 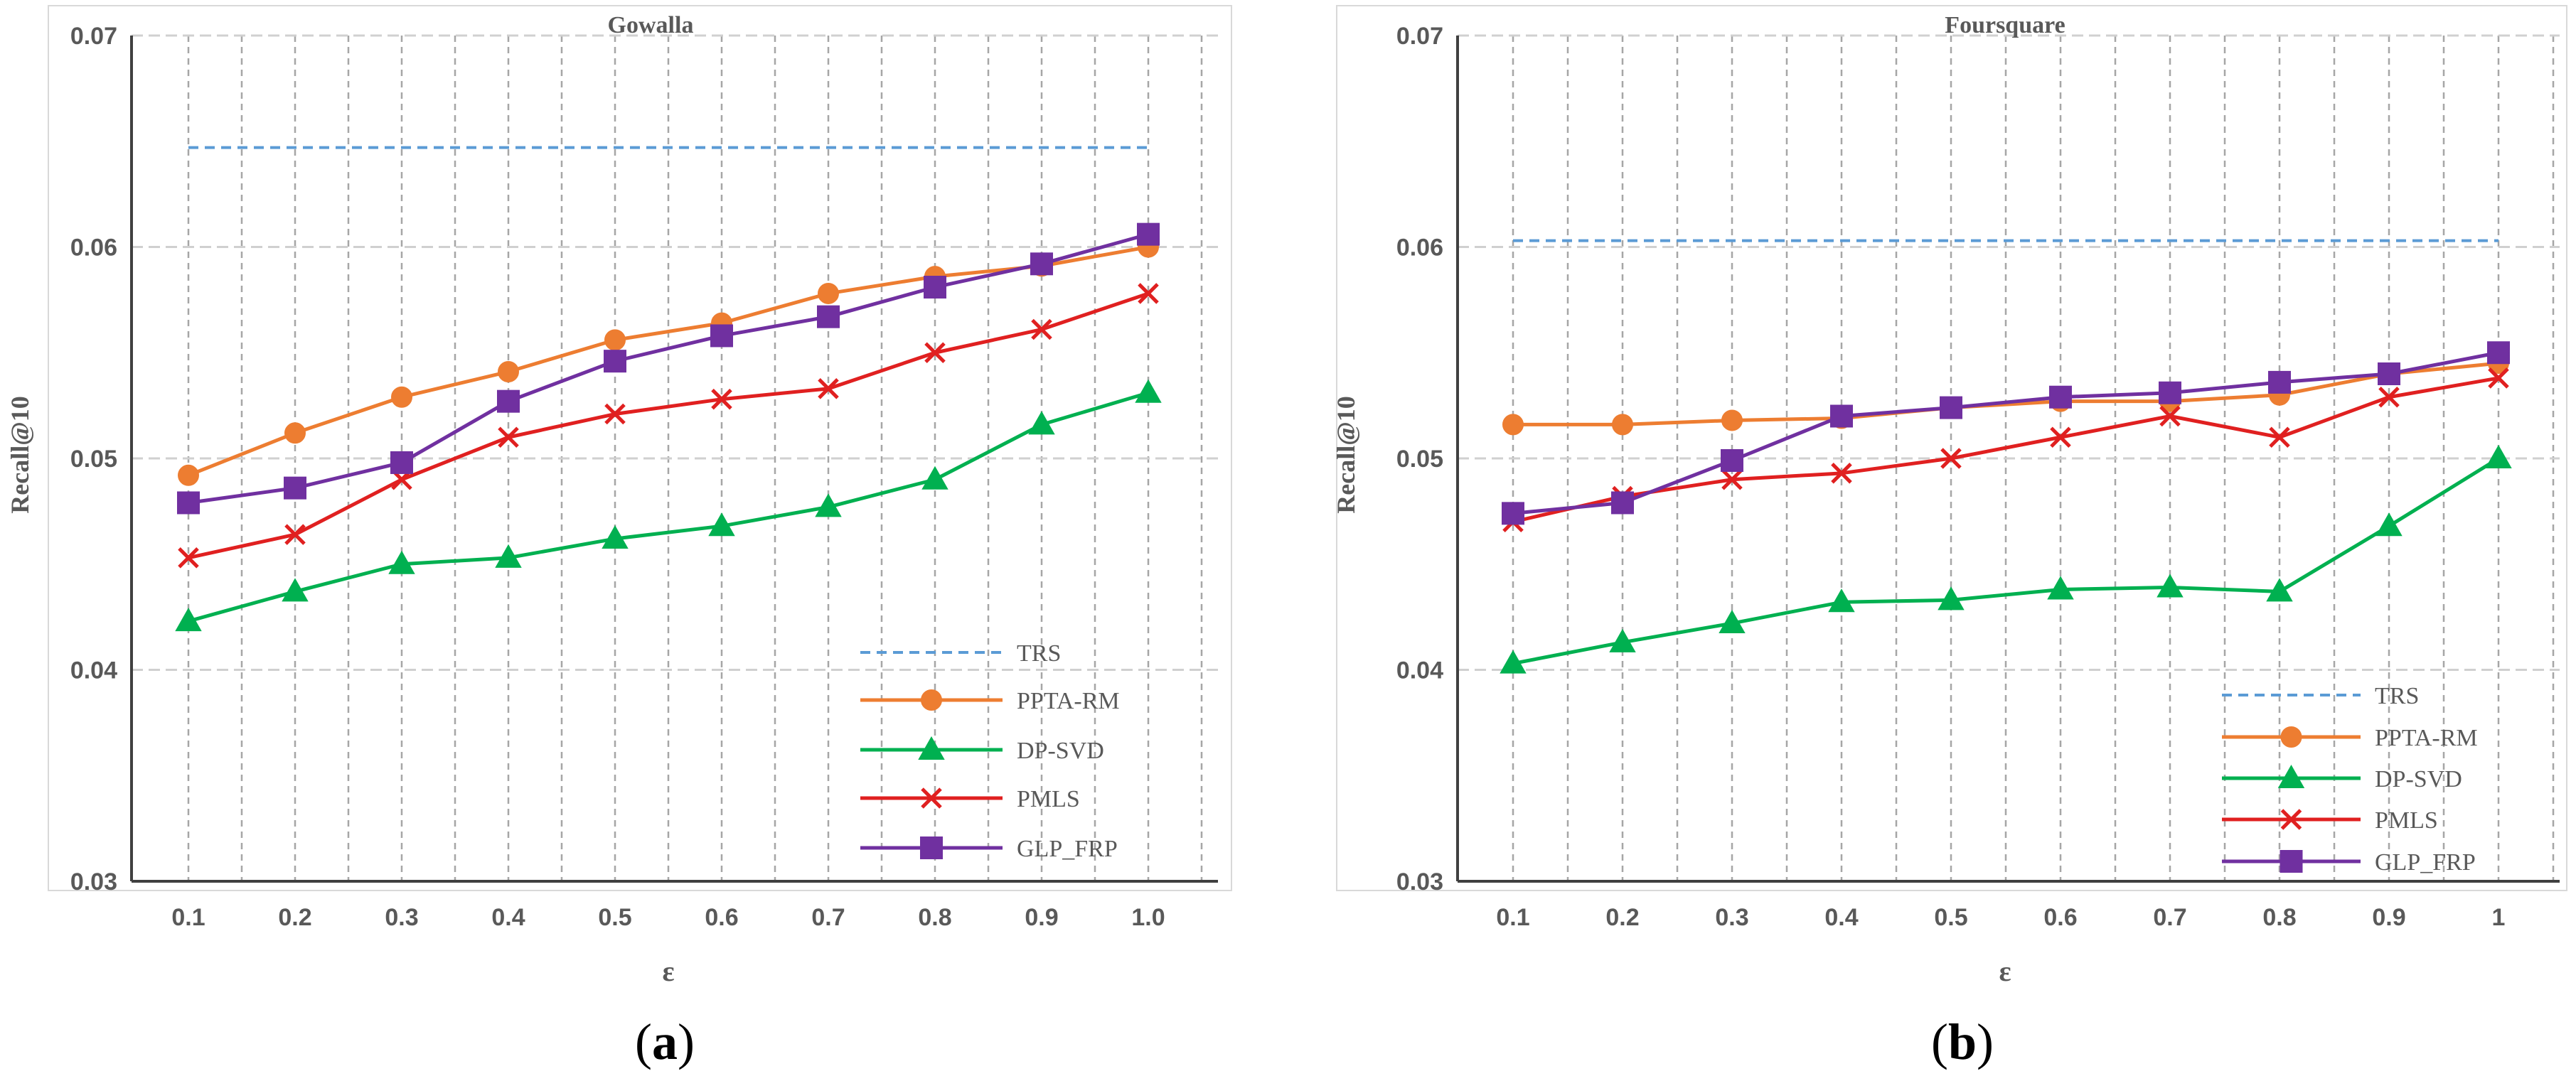 What do you see at coordinates (2005, 25) in the screenshot?
I see `chart-title: Foursquare` at bounding box center [2005, 25].